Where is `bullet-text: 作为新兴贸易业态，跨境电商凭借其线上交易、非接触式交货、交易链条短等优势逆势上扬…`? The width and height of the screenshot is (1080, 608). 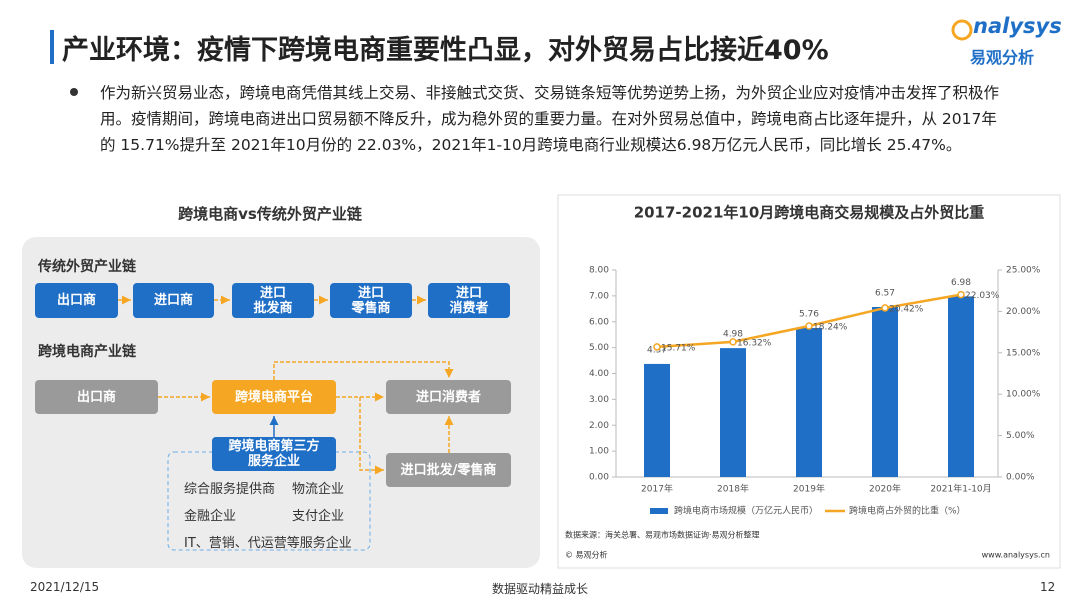 bullet-text: 作为新兴贸易业态，跨境电商凭借其线上交易、非接触式交货、交易链条短等优势逆势上扬… is located at coordinates (550, 119).